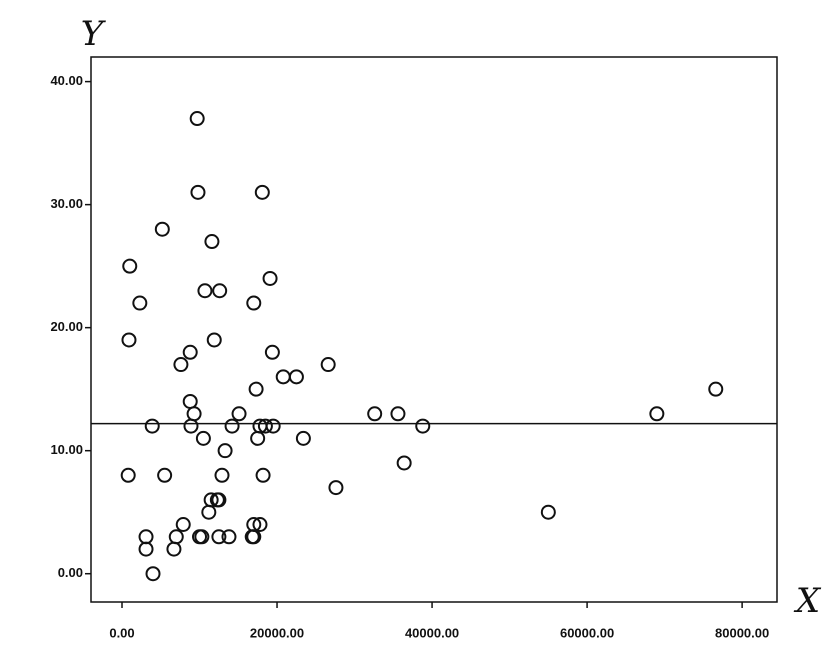  Describe the element at coordinates (807, 601) in the screenshot. I see `x-axis-title: X` at that location.